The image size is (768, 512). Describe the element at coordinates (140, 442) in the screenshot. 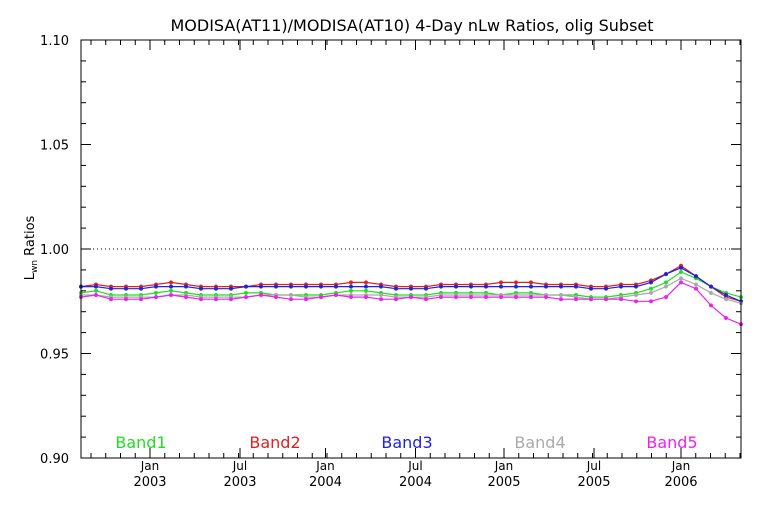

I see `legend-entry-band1: Band1` at that location.